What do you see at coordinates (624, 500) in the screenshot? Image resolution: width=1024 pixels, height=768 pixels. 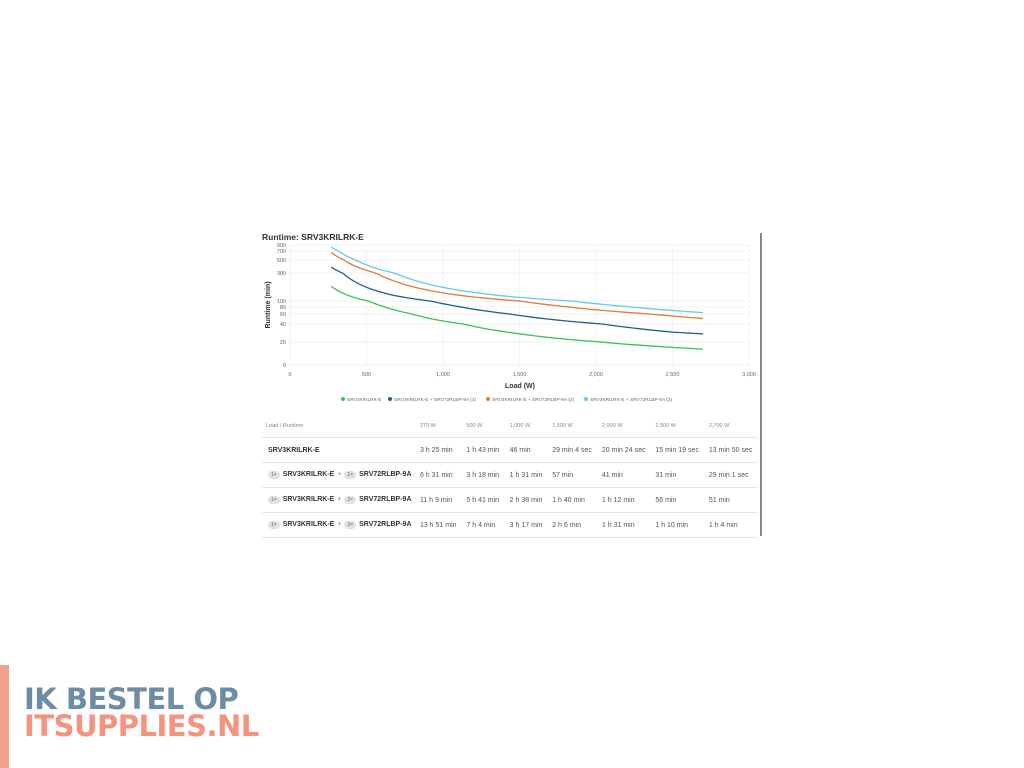 I see `runtime-cell: 1 h 12 min` at bounding box center [624, 500].